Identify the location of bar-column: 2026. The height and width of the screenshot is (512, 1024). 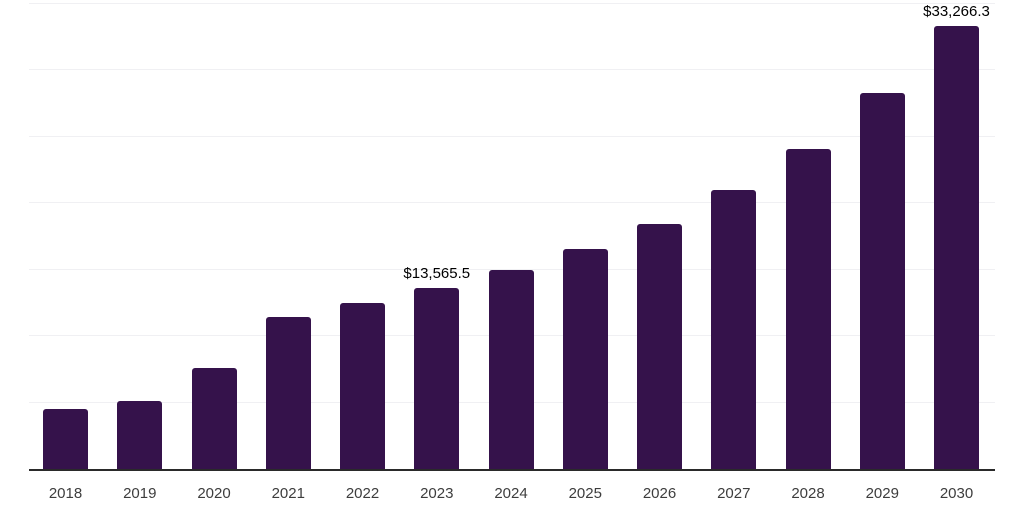
(659, 252).